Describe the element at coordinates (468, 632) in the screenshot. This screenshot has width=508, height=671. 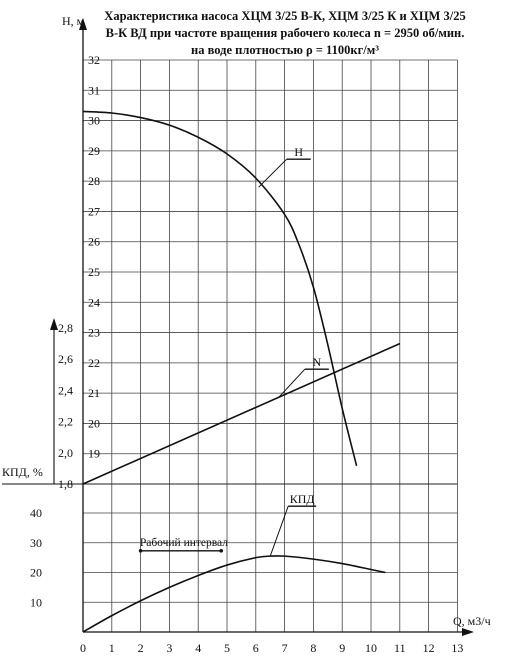
I see `x-axis-arrow` at that location.